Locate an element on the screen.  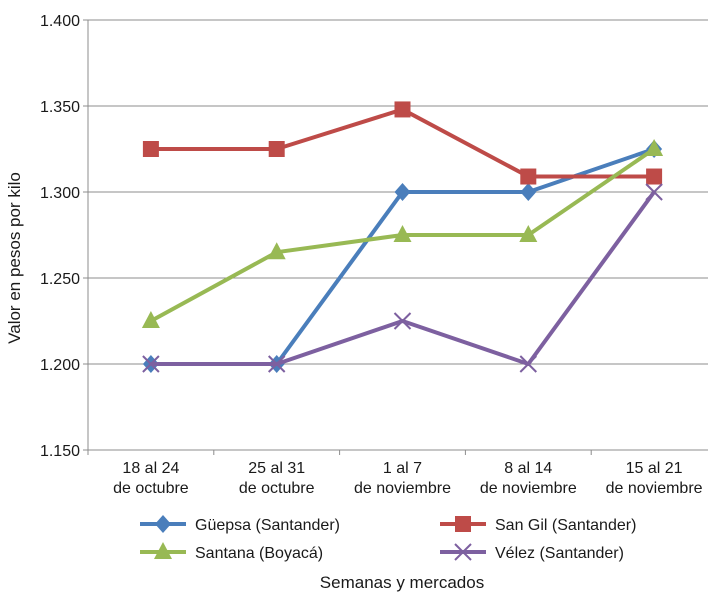
legend-item: Güepsa (Santander) is located at coordinates (240, 524).